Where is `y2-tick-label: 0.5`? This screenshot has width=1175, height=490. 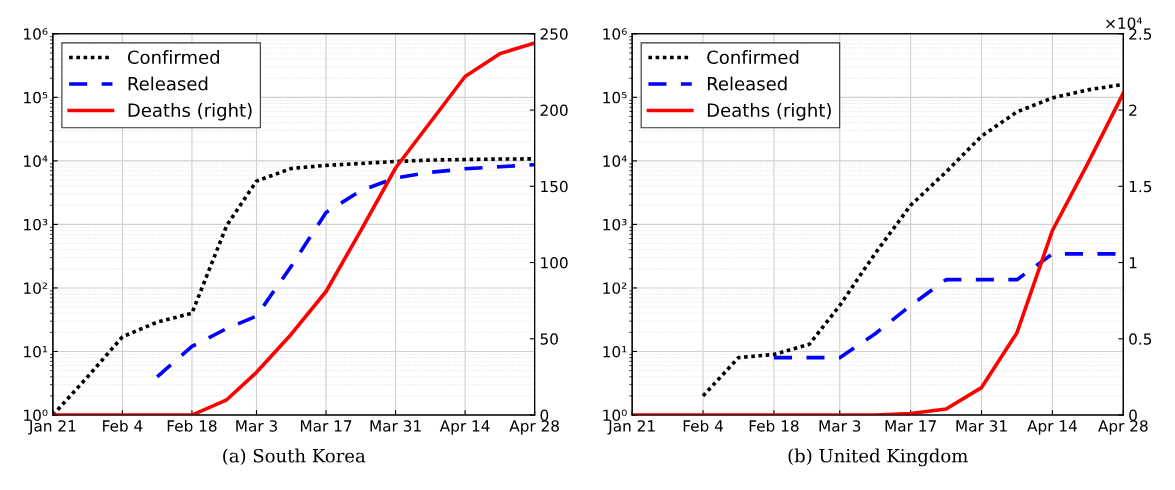
y2-tick-label: 0.5 is located at coordinates (1140, 339).